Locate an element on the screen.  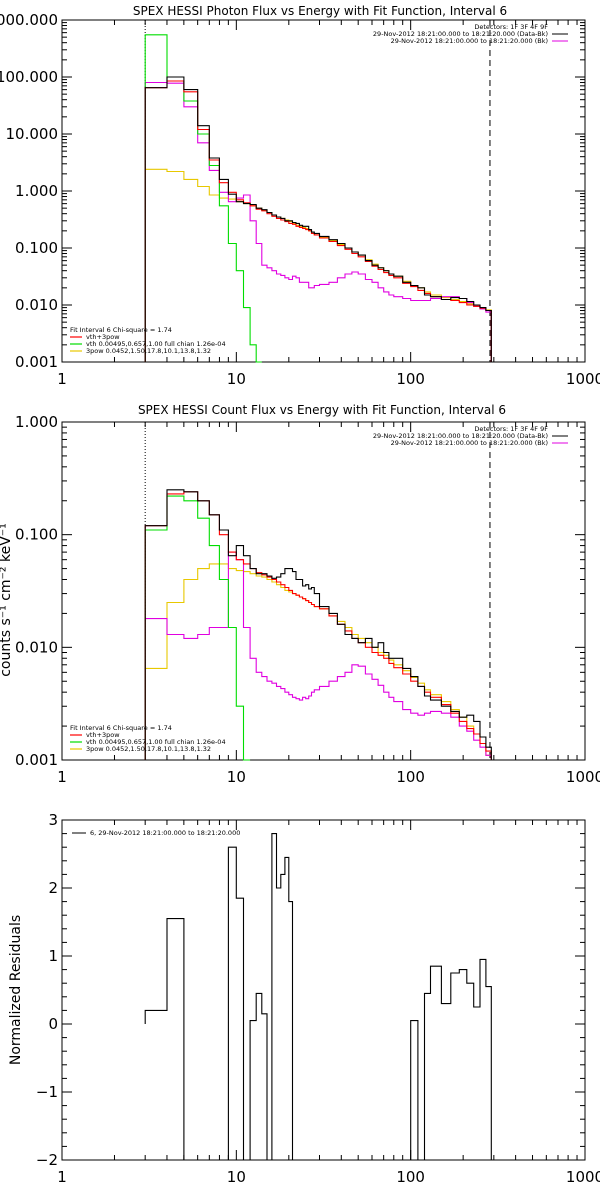
y-tick-label: 2 is located at coordinates (53, 888).